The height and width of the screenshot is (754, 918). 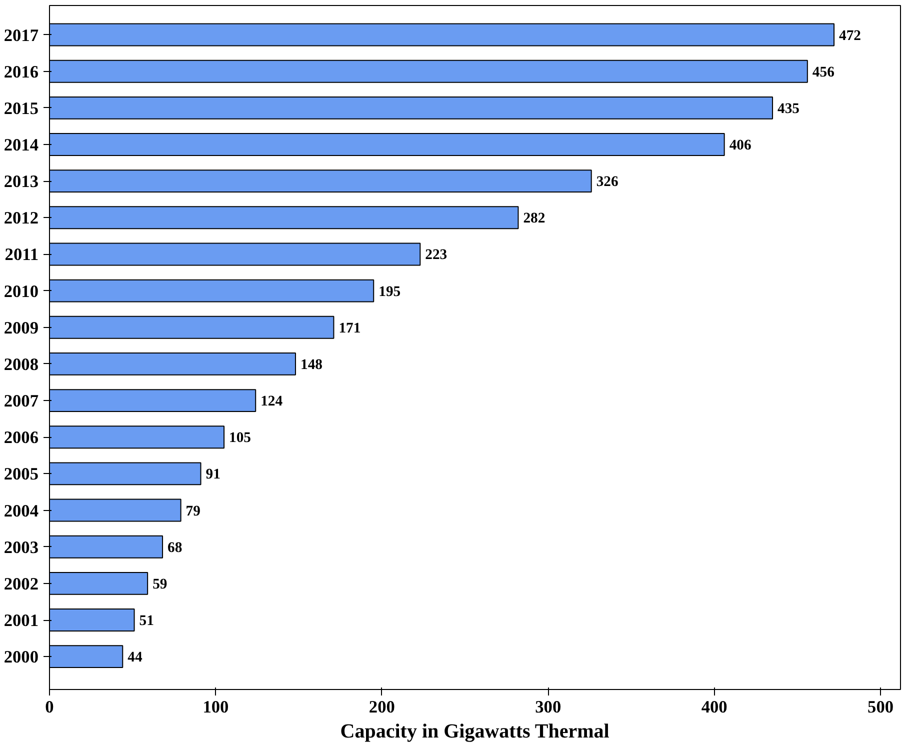 I want to click on y-tick-label: 2011, so click(x=21, y=254).